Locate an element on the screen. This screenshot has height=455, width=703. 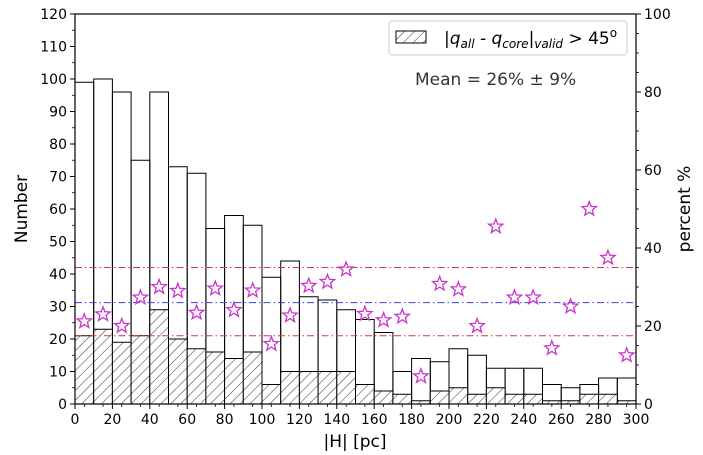
x-axis-title: |H| [pc] is located at coordinates (354, 442).